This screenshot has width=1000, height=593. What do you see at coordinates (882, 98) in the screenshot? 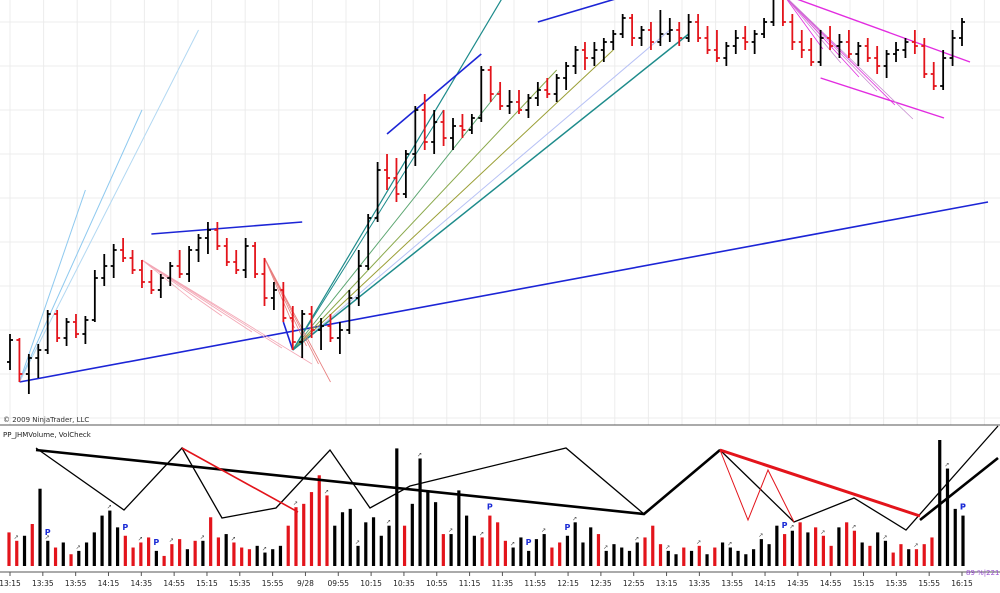
I see `channel-magenta-bottom` at bounding box center [882, 98].